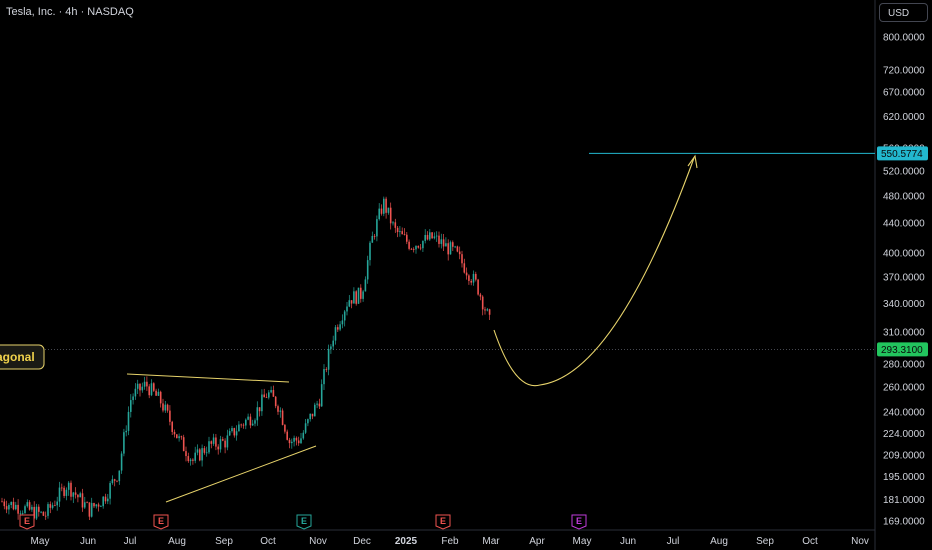 This screenshot has height=550, width=932. What do you see at coordinates (904, 477) in the screenshot?
I see `price-tick-label: 195.0000` at bounding box center [904, 477].